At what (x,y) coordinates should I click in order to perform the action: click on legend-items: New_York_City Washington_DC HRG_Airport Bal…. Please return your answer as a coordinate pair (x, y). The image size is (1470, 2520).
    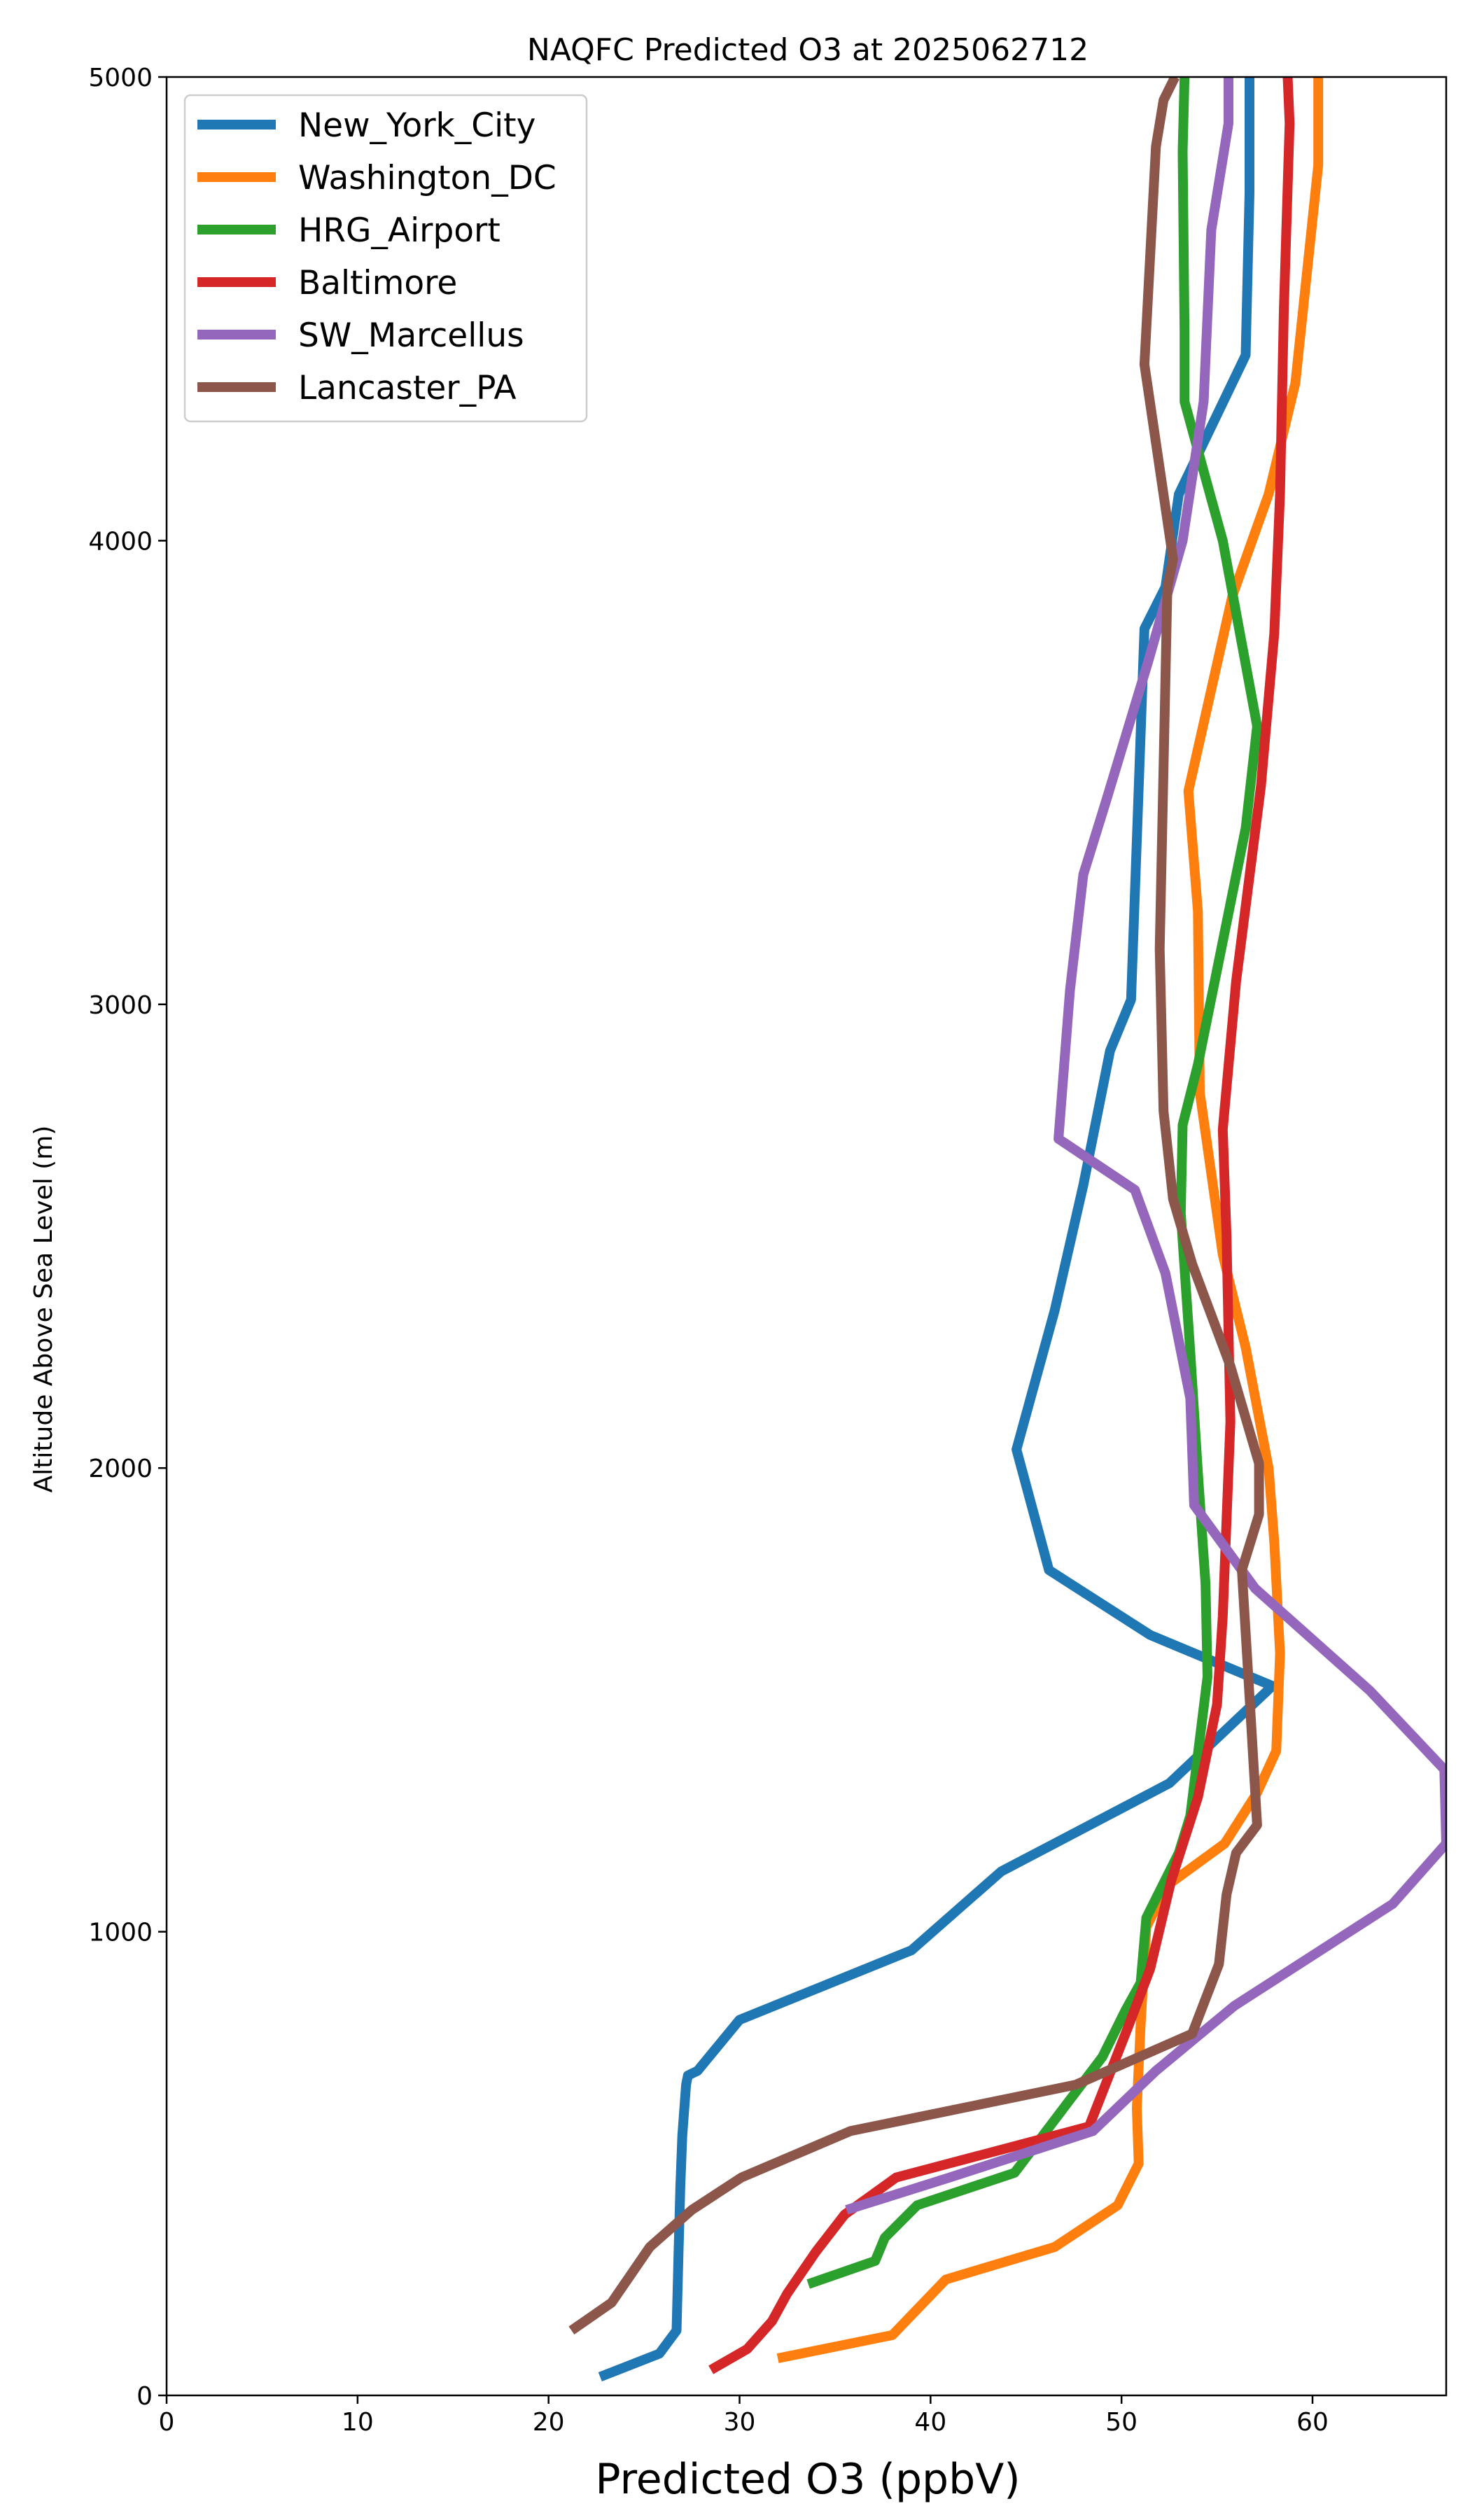
    Looking at the image, I should click on (376, 256).